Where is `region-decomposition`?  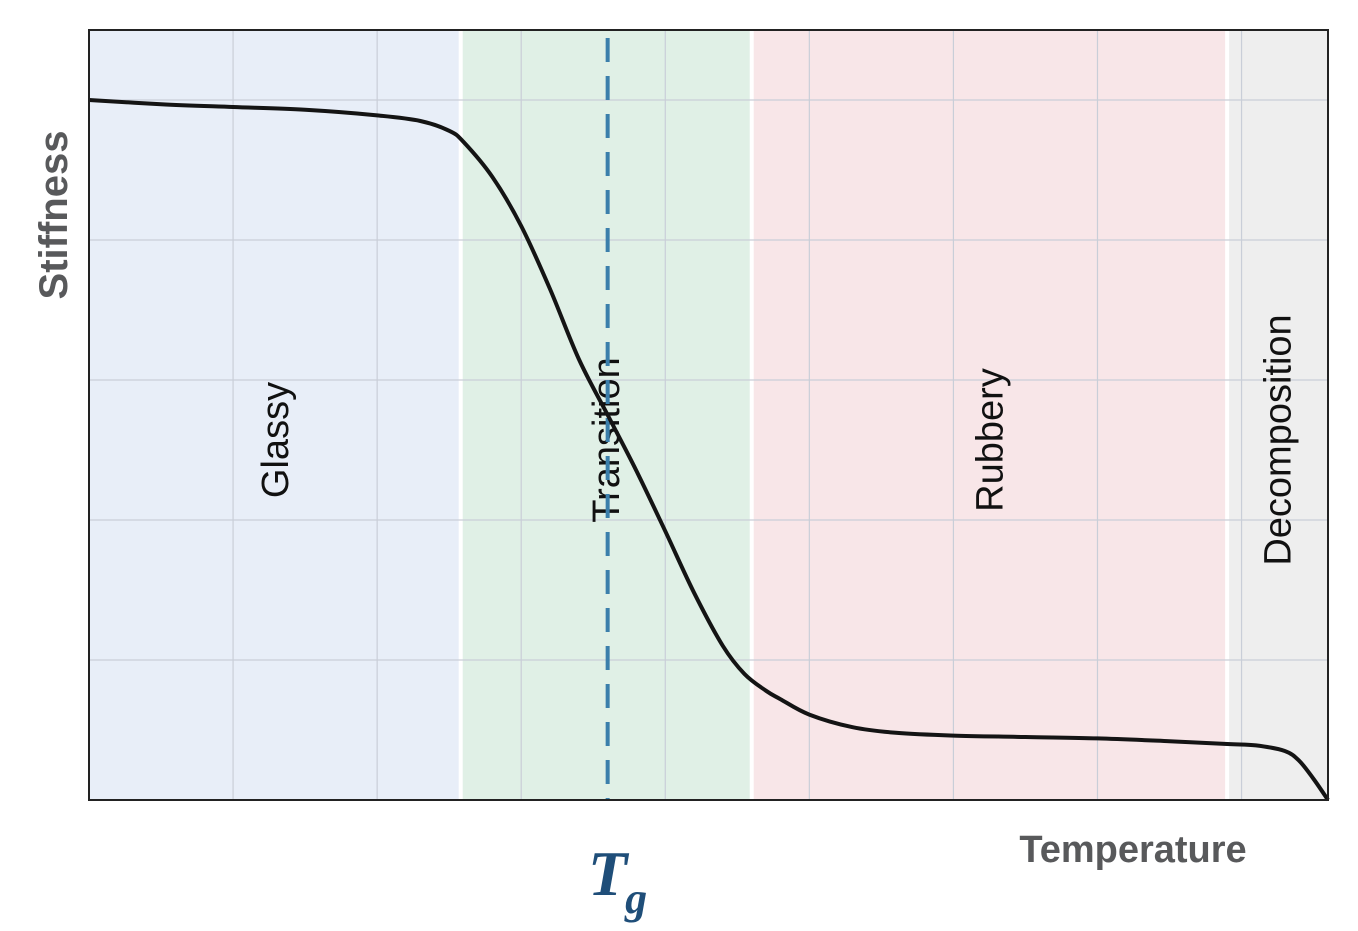
region-decomposition is located at coordinates (1278, 415).